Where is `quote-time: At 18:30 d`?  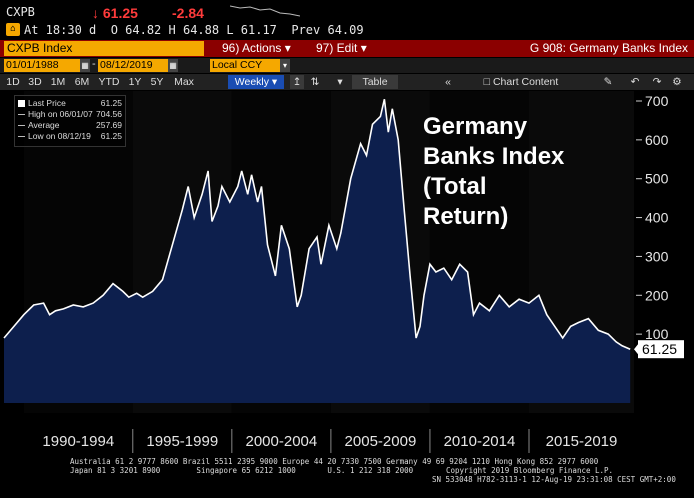 quote-time: At 18:30 d is located at coordinates (60, 30).